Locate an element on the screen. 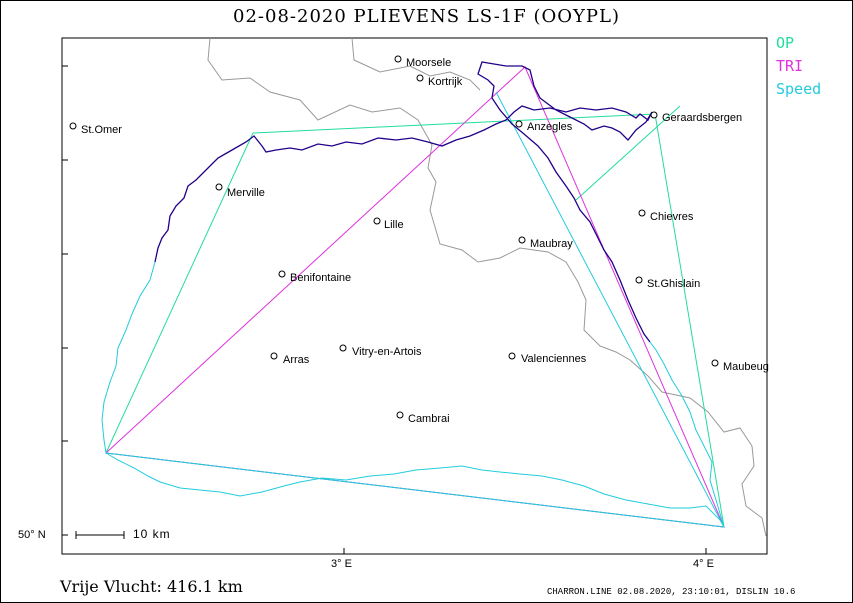 The width and height of the screenshot is (853, 603). scale-label: 10 km is located at coordinates (152, 534).